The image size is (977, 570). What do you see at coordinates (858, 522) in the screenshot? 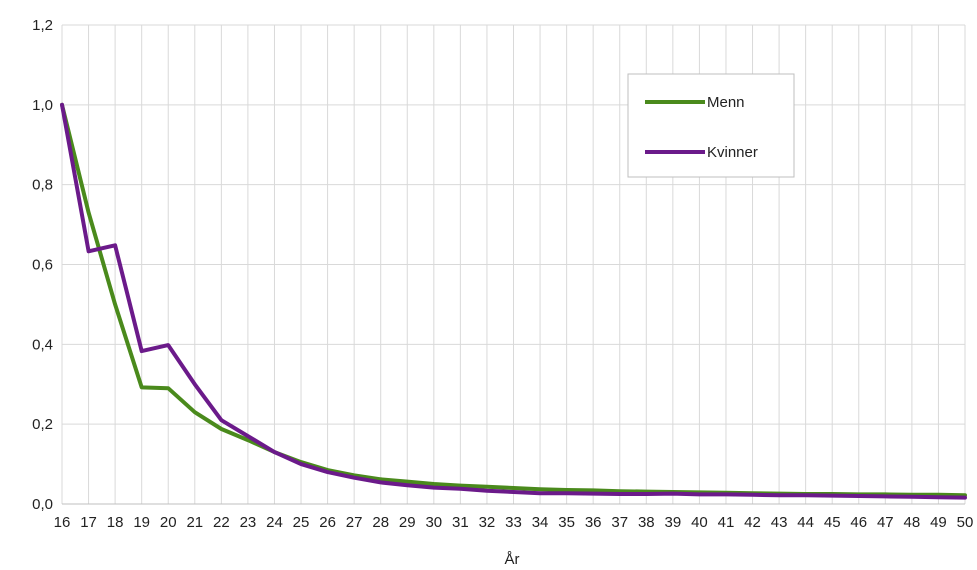
I see `x-tick-label: 46` at bounding box center [858, 522].